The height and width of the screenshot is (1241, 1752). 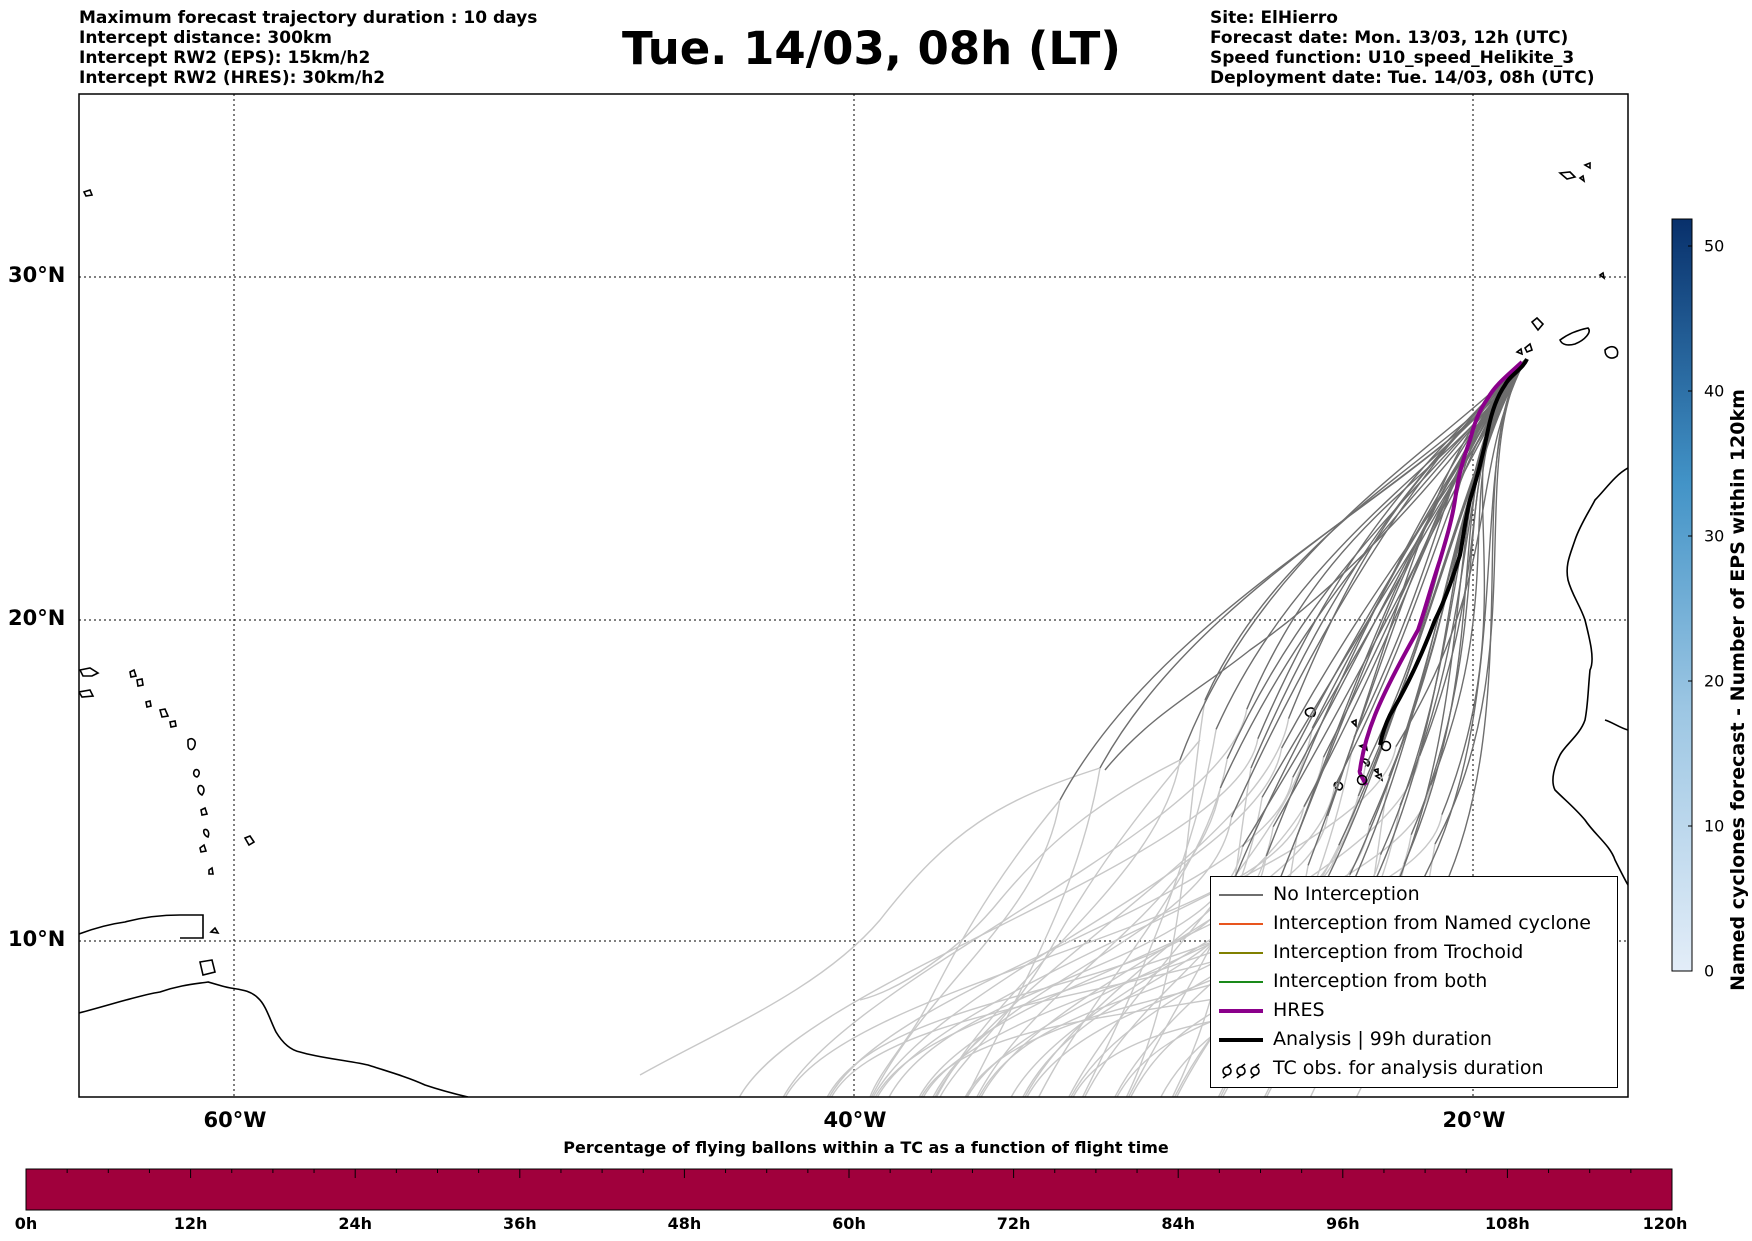 I want to click on time-label: 24h, so click(x=355, y=1223).